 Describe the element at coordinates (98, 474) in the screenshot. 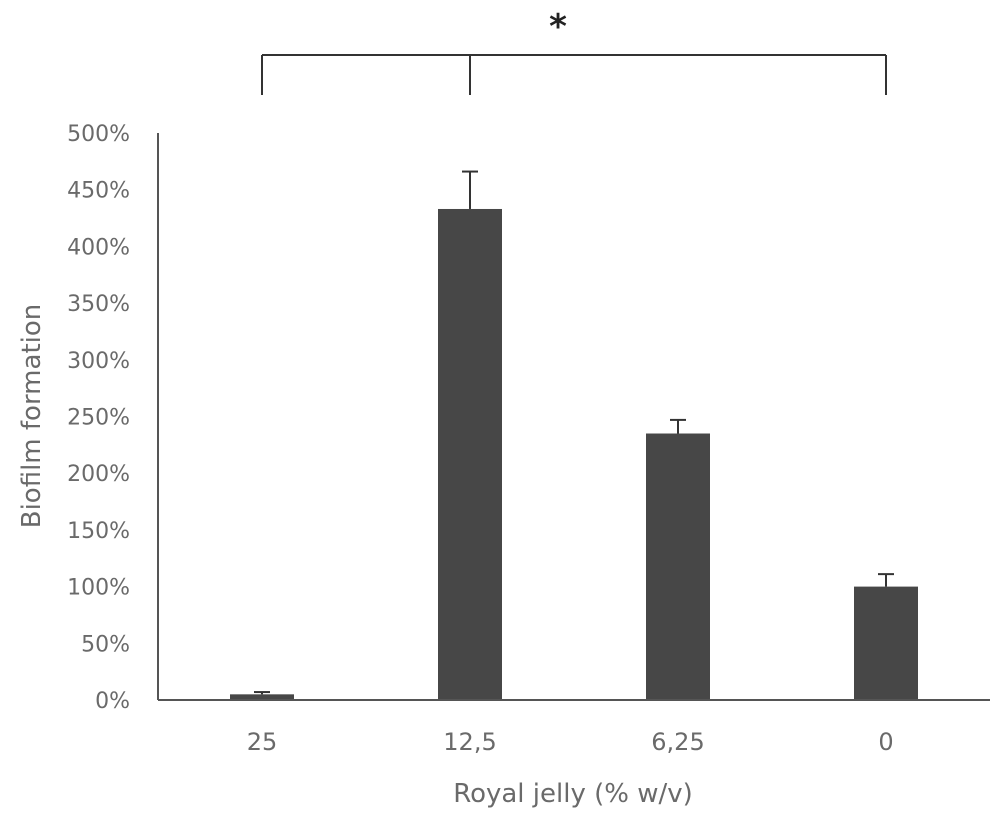

I see `y-tick-label: 200%` at that location.